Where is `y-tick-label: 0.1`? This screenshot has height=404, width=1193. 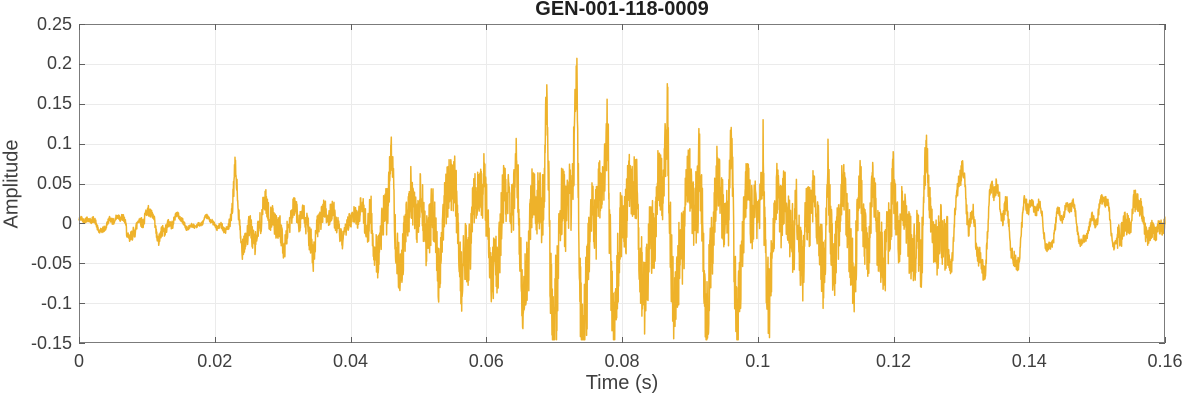
y-tick-label: 0.1 is located at coordinates (59, 143).